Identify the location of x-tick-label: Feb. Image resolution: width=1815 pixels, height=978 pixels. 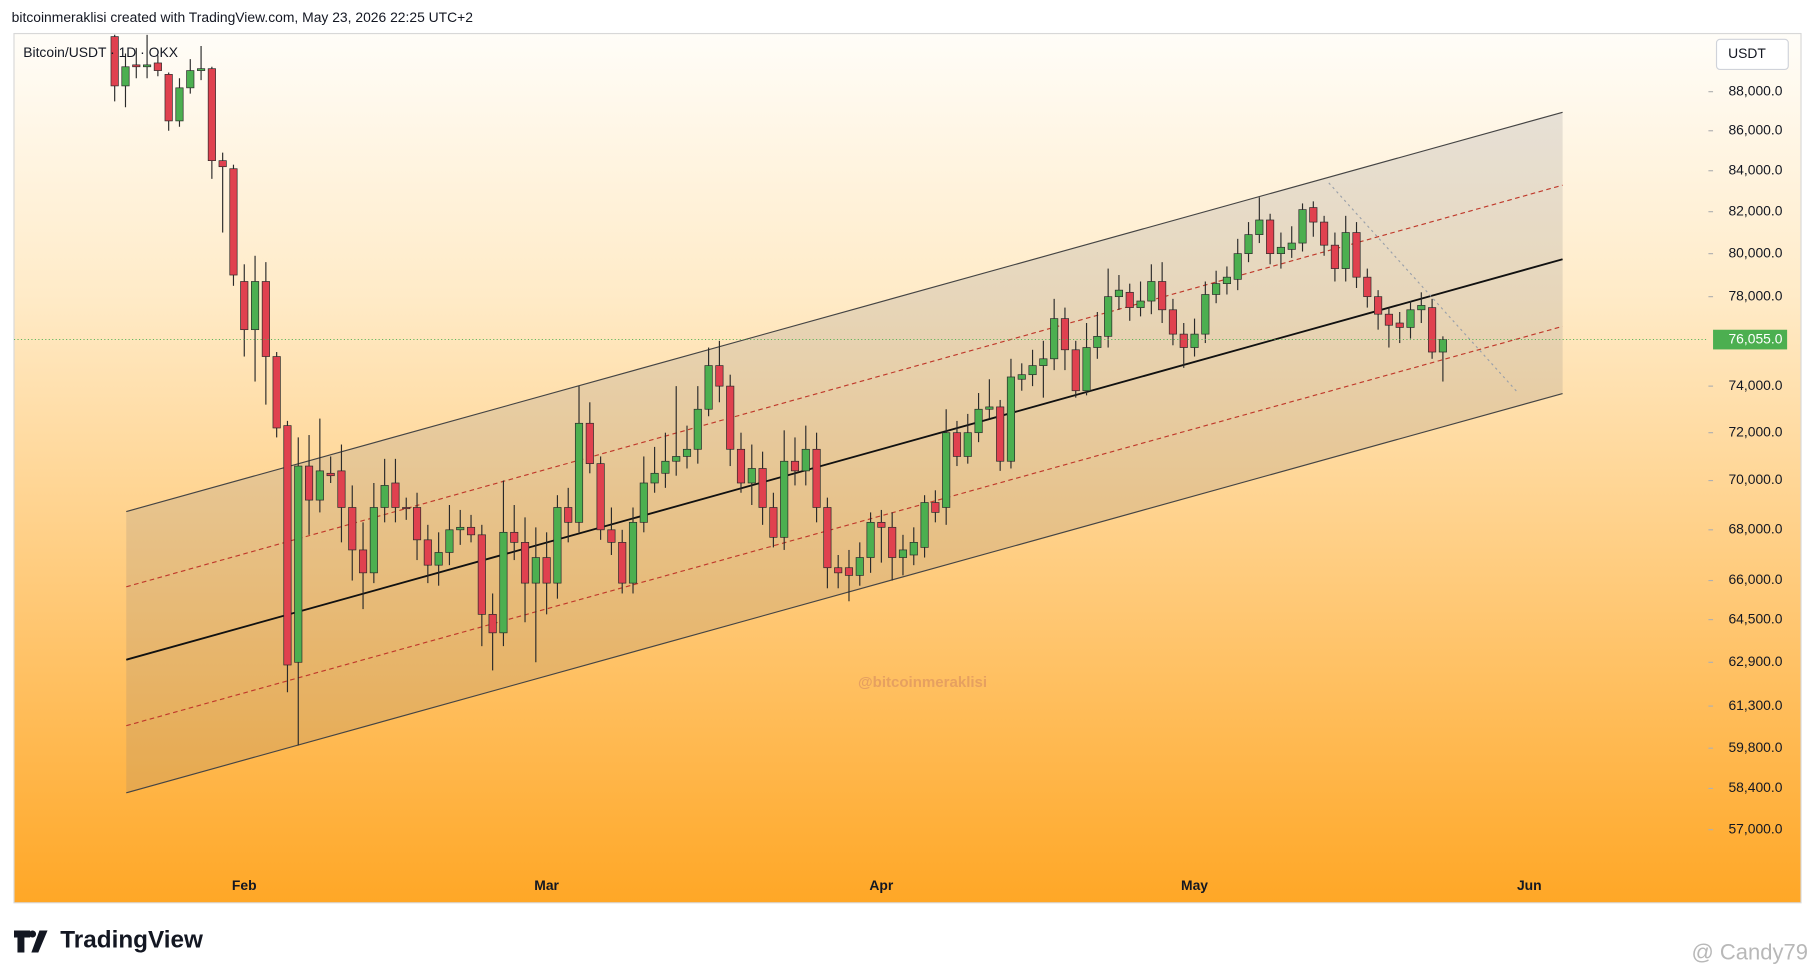
(244, 885).